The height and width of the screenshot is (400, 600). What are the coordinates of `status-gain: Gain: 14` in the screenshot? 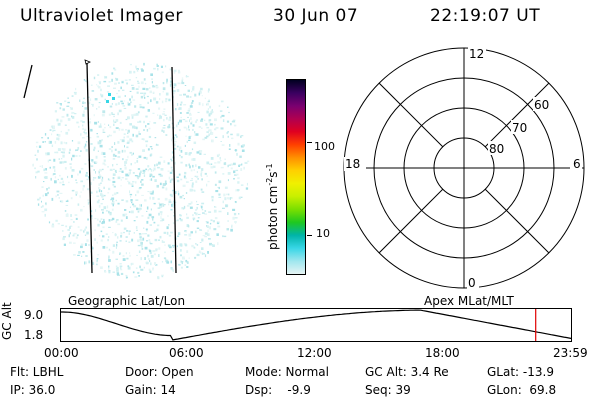 It's located at (150, 390).